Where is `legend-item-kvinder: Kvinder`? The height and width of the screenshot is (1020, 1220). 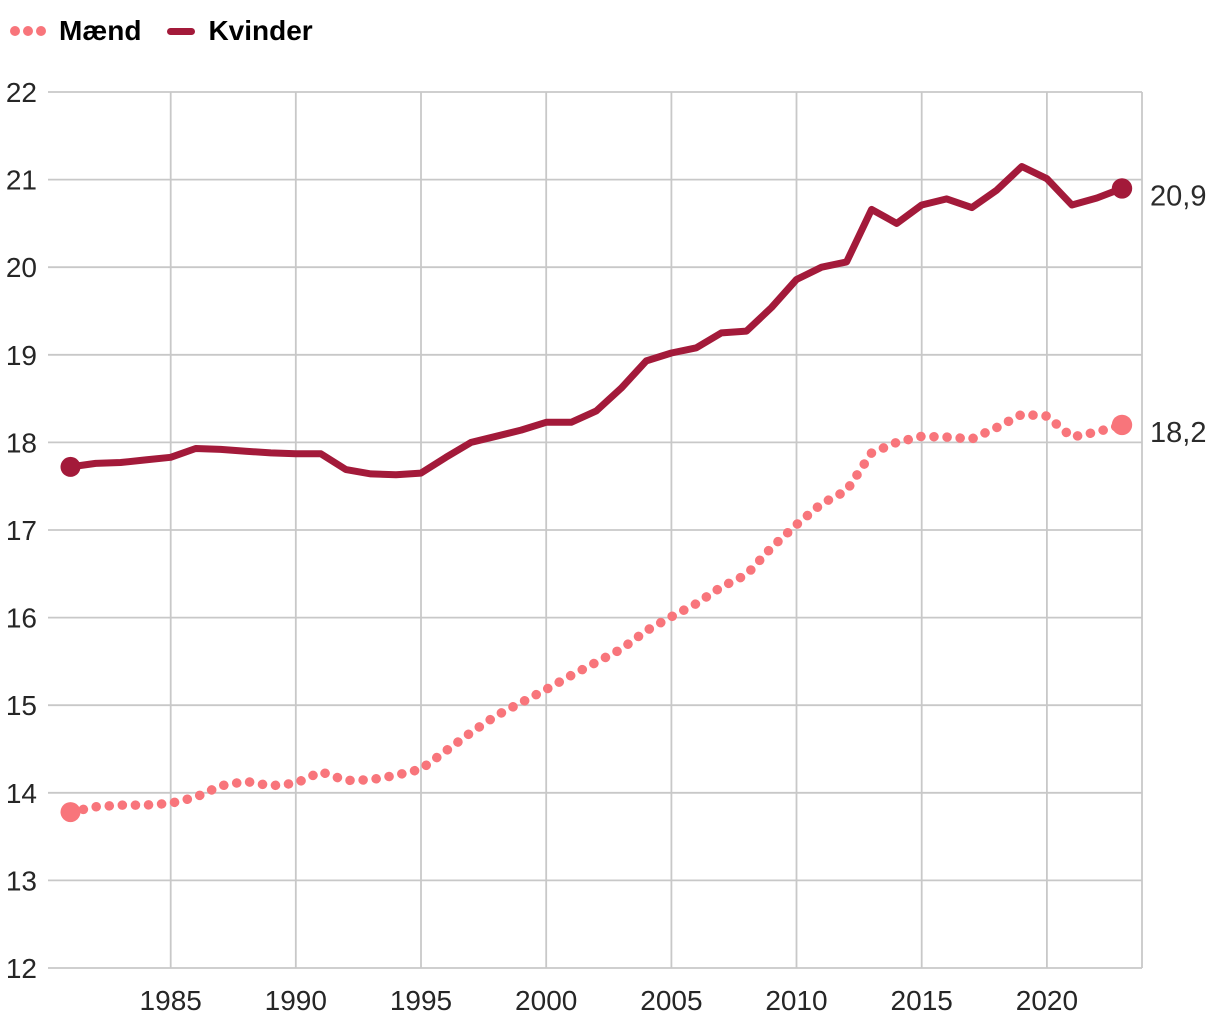
legend-item-kvinder: Kvinder is located at coordinates (240, 30).